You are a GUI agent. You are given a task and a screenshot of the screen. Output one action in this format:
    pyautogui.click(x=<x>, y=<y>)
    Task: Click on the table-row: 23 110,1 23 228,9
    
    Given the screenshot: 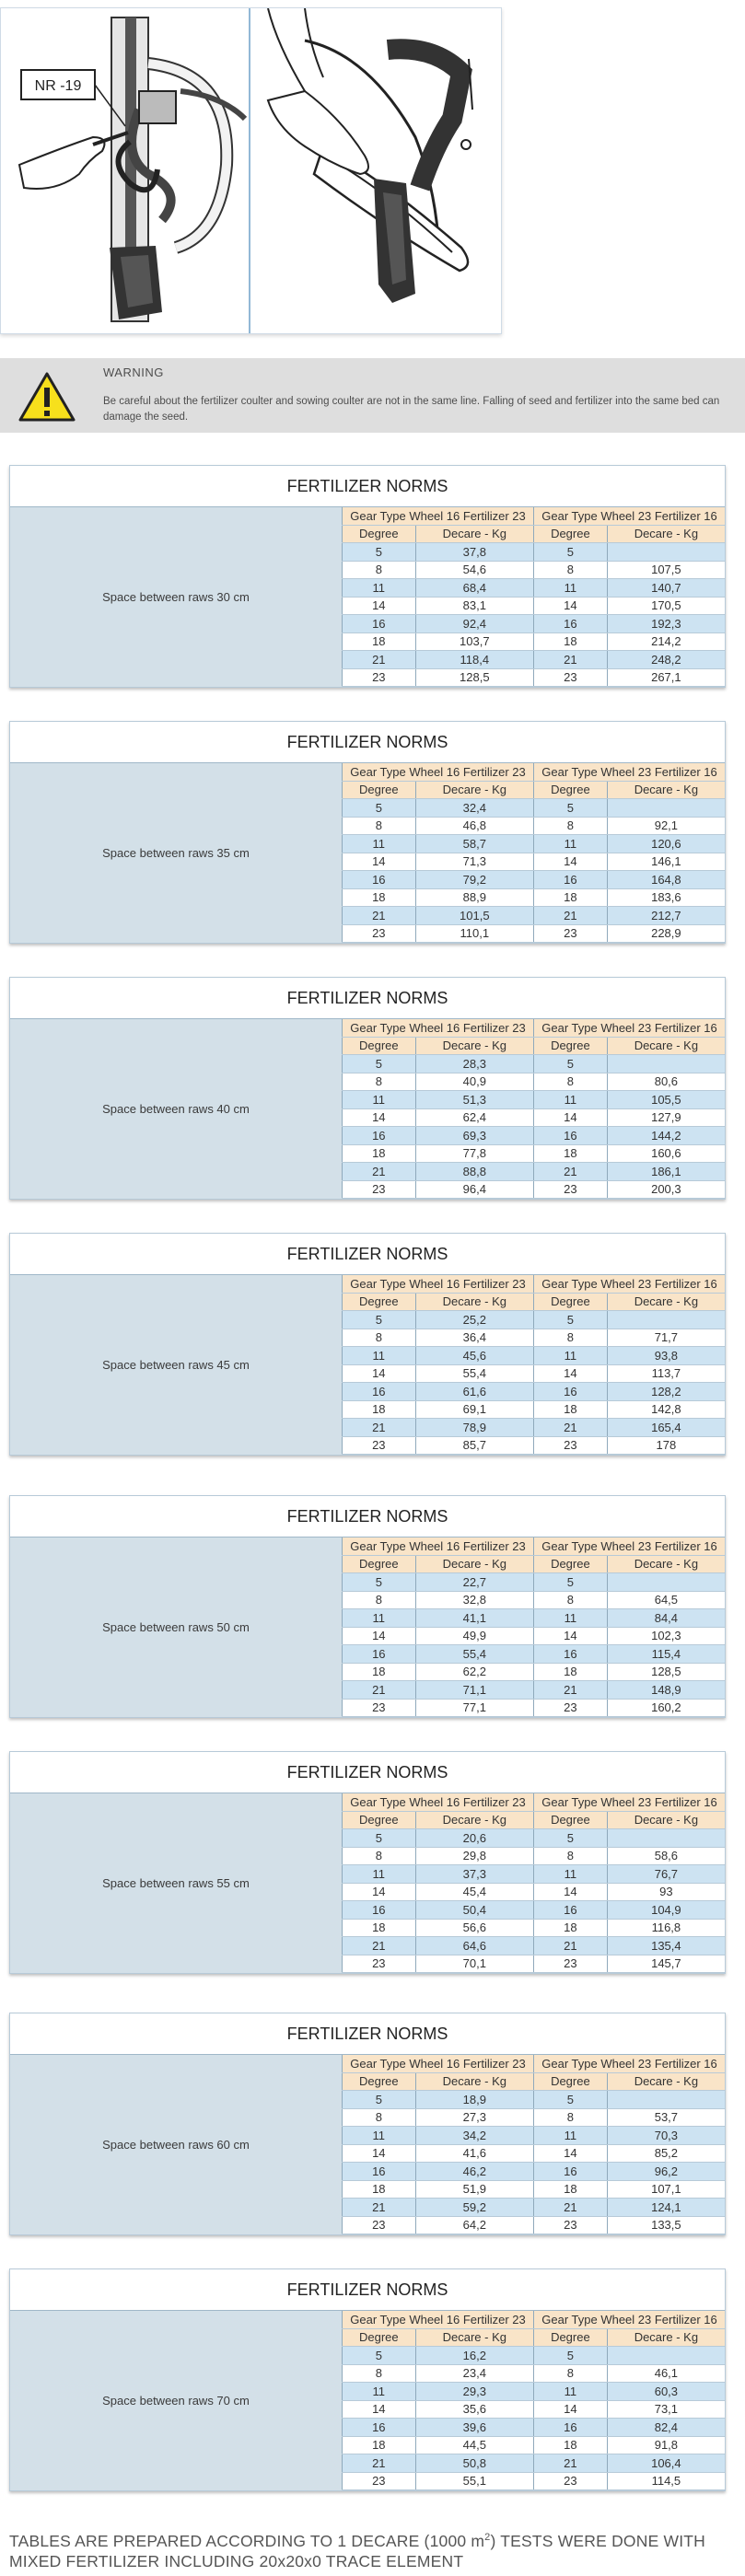 What is the action you would take?
    pyautogui.click(x=533, y=933)
    